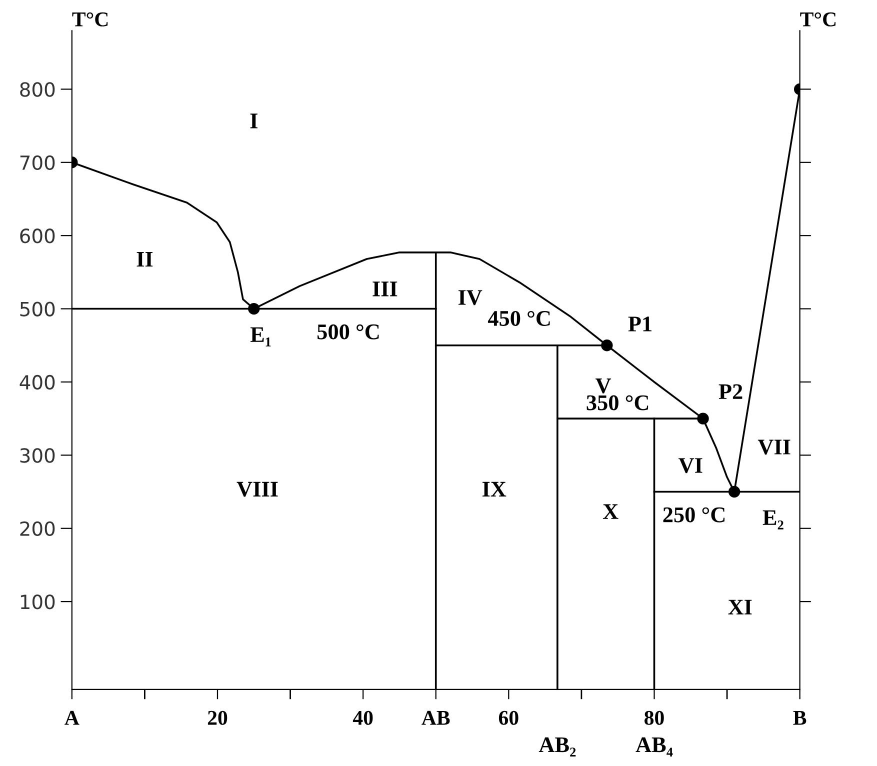 The width and height of the screenshot is (877, 766). What do you see at coordinates (610, 511) in the screenshot?
I see `annotation: X` at bounding box center [610, 511].